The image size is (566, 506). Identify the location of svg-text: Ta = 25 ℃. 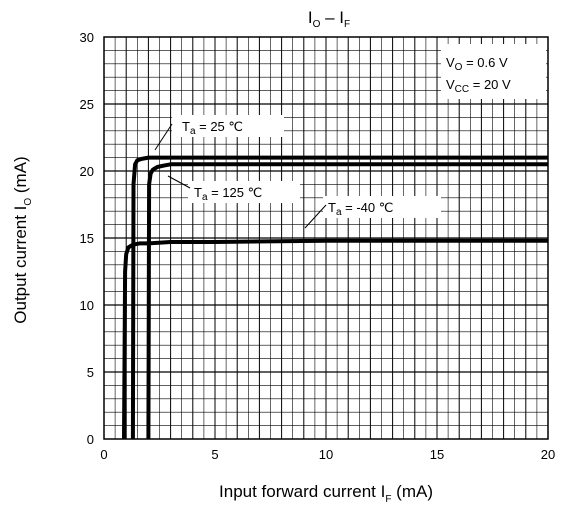
(212, 128).